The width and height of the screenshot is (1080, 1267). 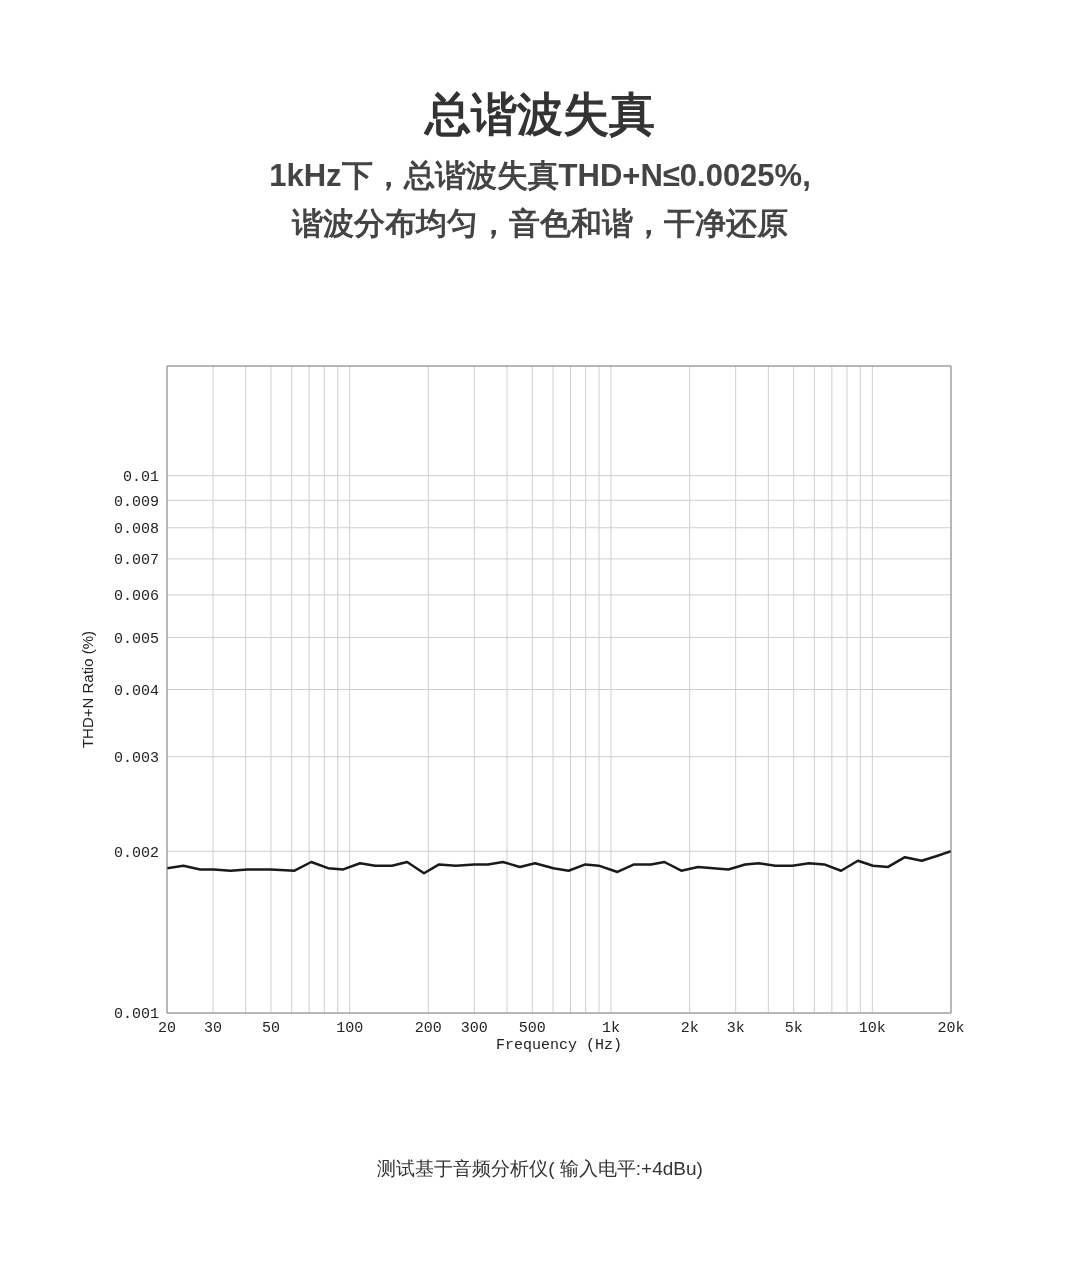 What do you see at coordinates (540, 200) in the screenshot?
I see `chart-subtitle: 1kHz下，总谐波失真THD+N≤0.0025%, 谐波分布均匀，音色和谐，干净还原` at bounding box center [540, 200].